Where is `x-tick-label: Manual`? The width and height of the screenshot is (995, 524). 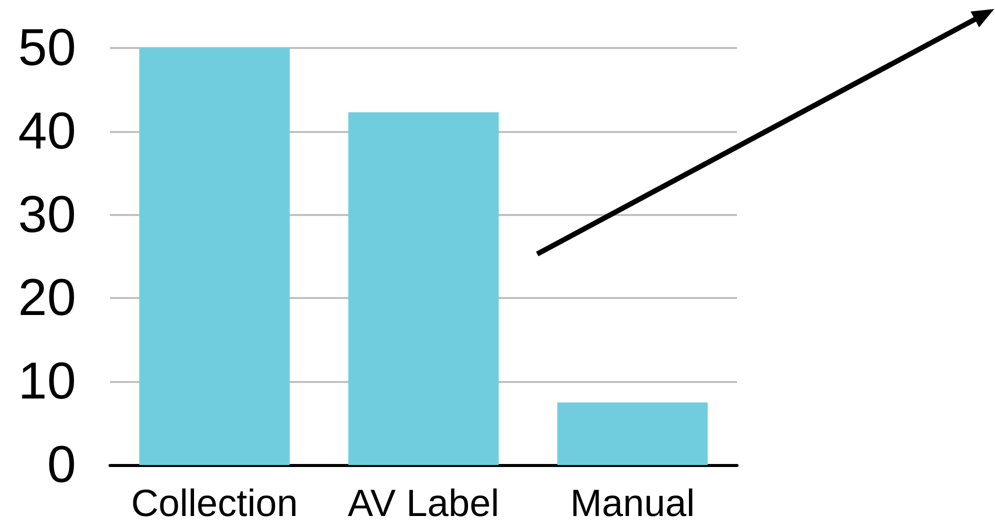 x-tick-label: Manual is located at coordinates (632, 503).